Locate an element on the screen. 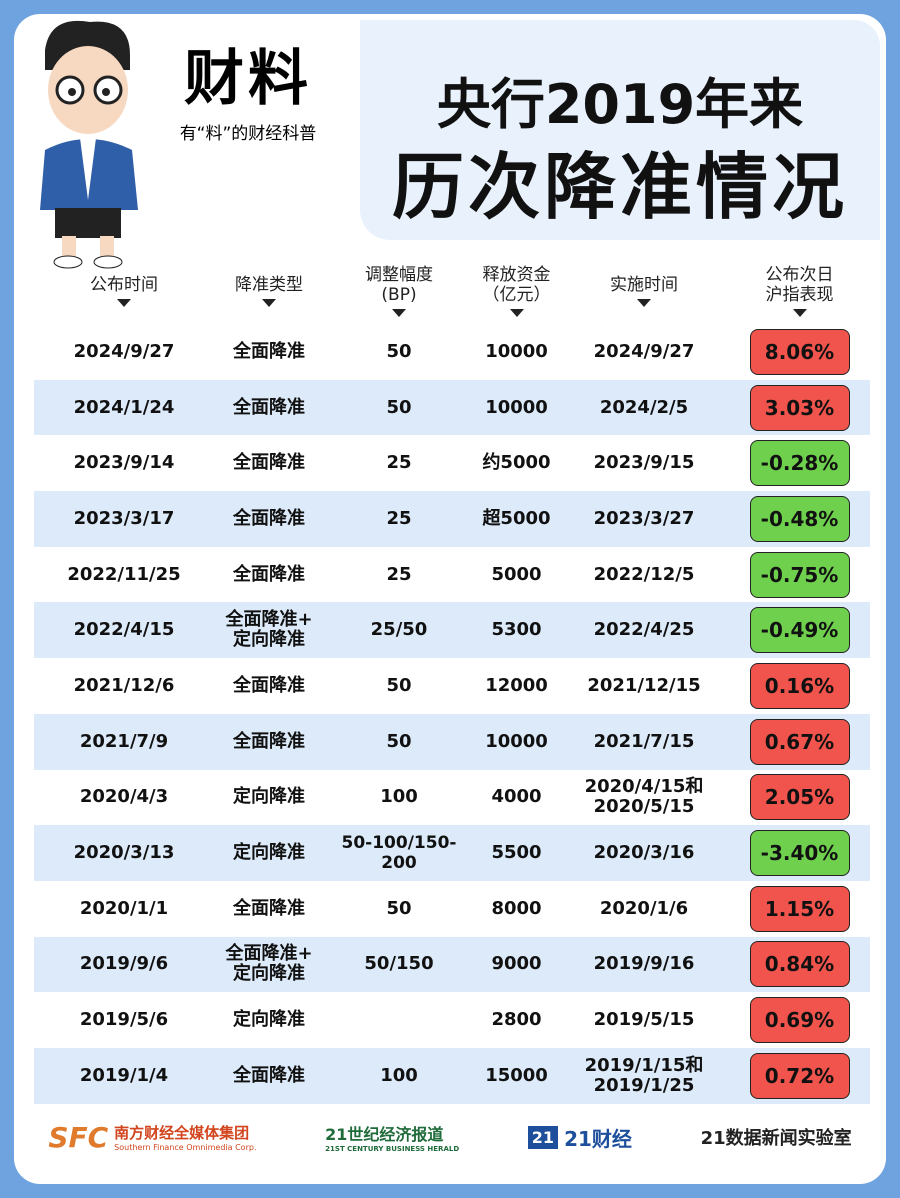  herald-en: 21ST CENTURY BUSINESS HERALD is located at coordinates (392, 1149).